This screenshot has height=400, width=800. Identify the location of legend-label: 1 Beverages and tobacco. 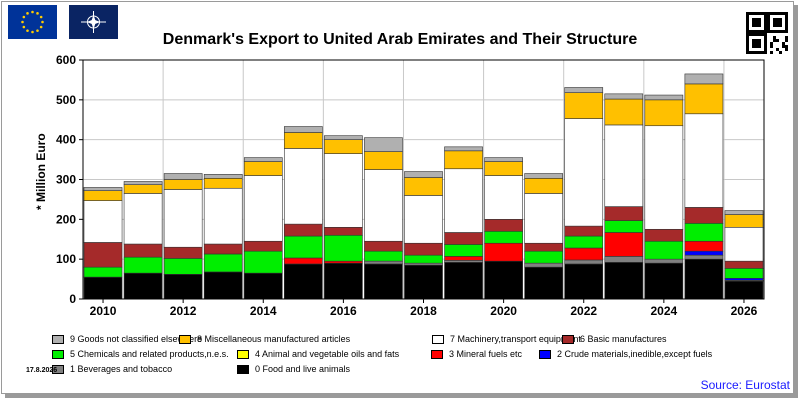
(121, 369).